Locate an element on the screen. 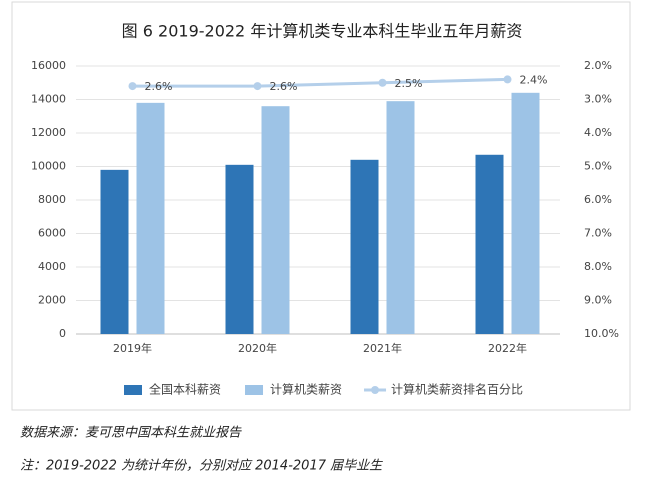 This screenshot has height=491, width=664. y2-tick-label: 2.0% is located at coordinates (598, 65).